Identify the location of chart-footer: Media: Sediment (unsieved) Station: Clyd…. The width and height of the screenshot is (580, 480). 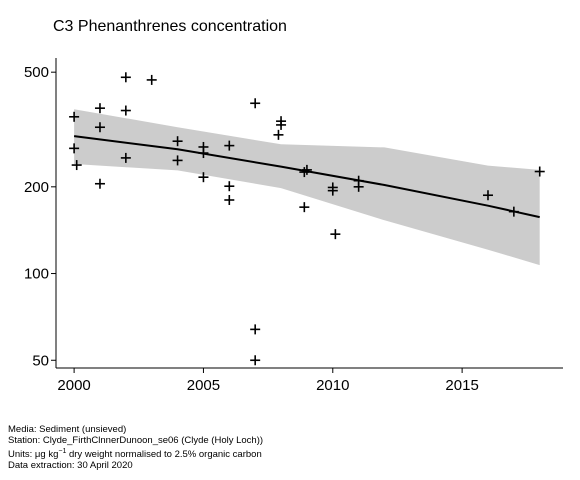
(135, 447).